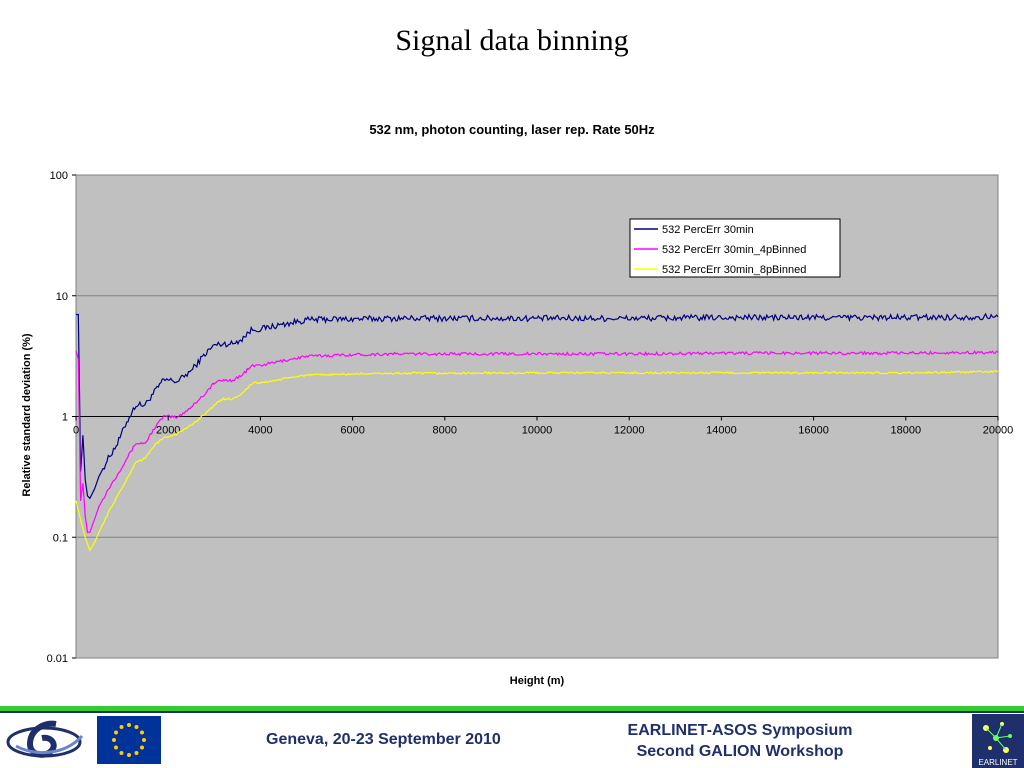 The width and height of the screenshot is (1024, 768). I want to click on sixth-framework-logo, so click(45, 739).